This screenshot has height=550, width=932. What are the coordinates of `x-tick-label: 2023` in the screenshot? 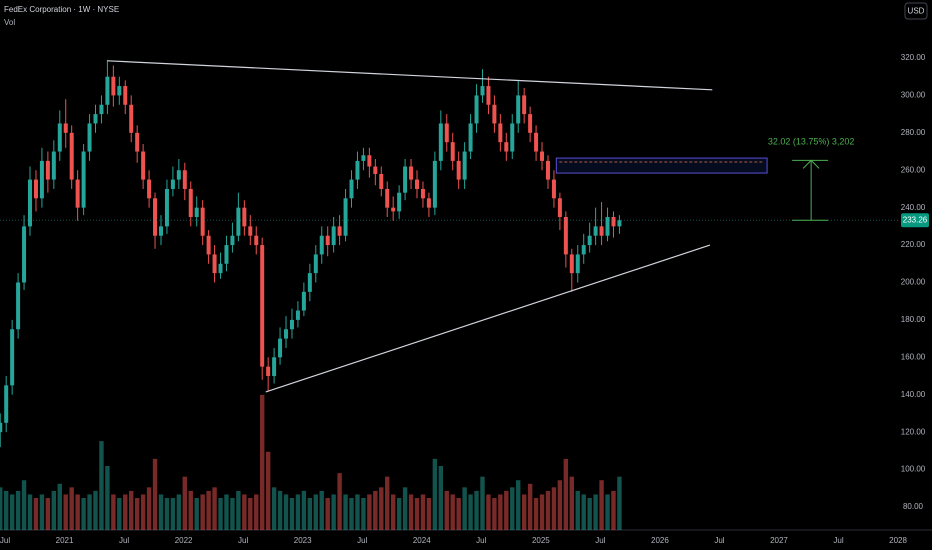 It's located at (303, 540).